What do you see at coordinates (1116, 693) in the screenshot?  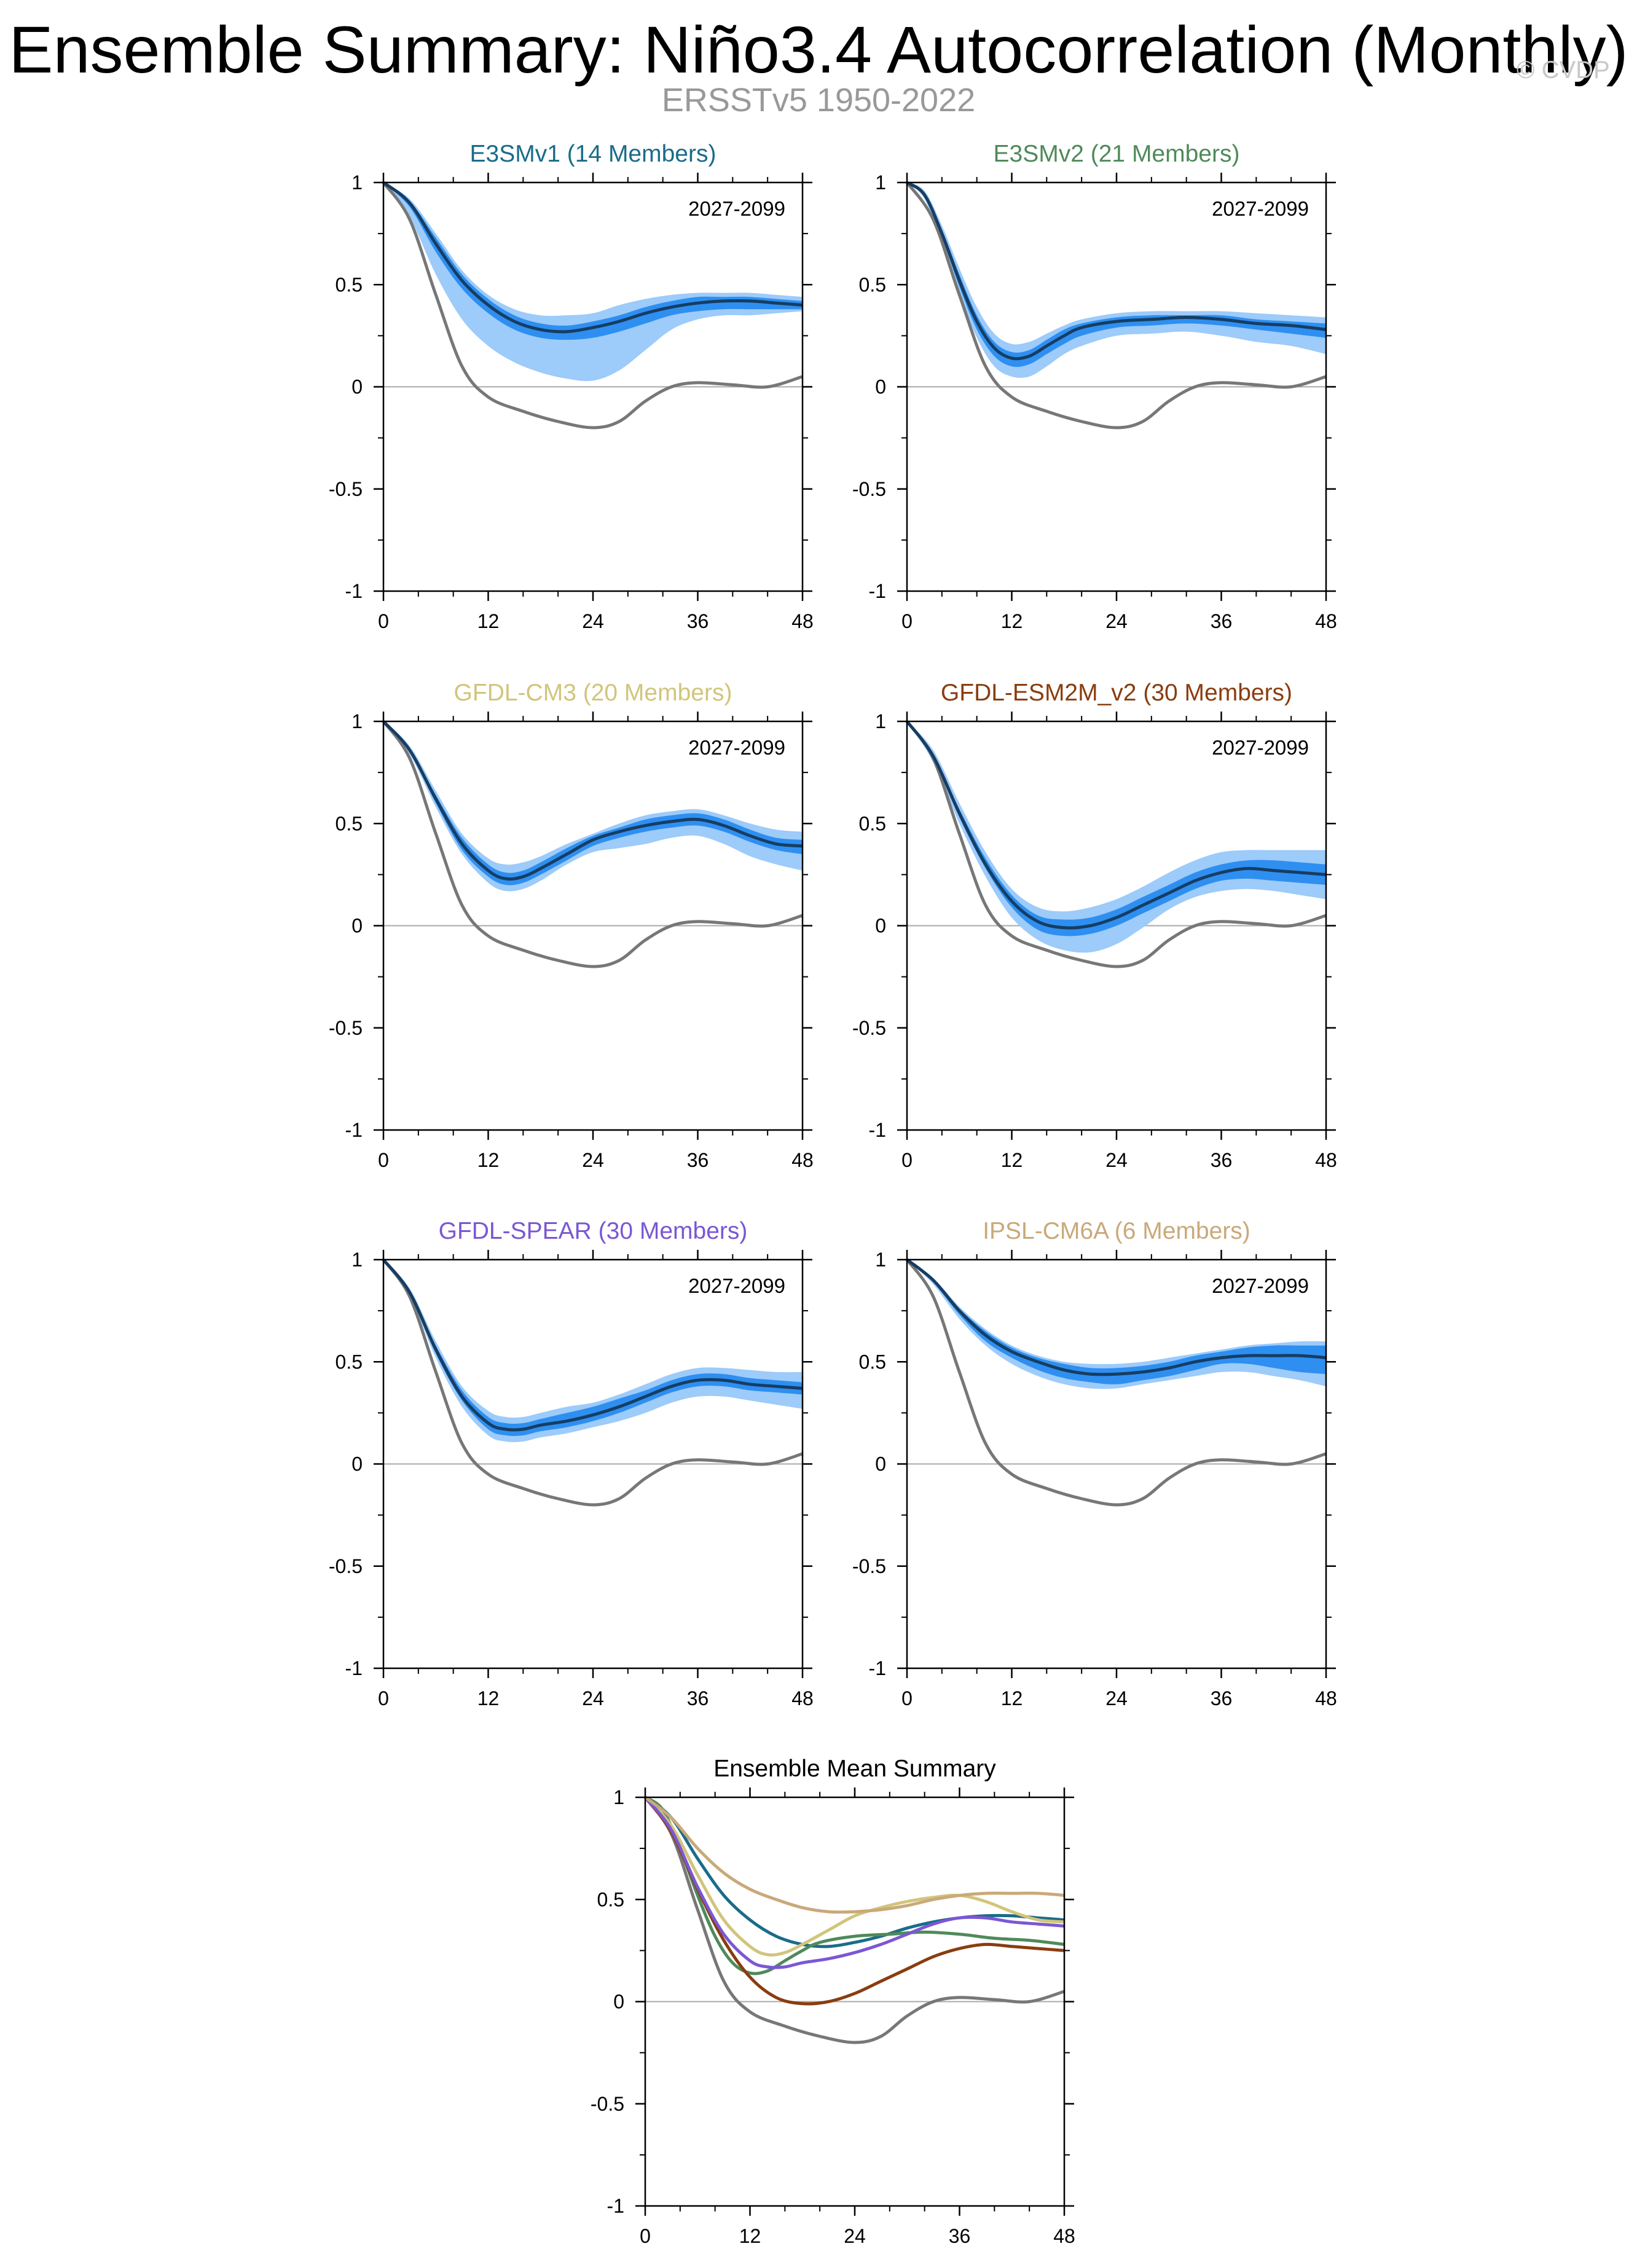 I see `panel-title: GFDL-ESM2M_v2 (30 Members)` at bounding box center [1116, 693].